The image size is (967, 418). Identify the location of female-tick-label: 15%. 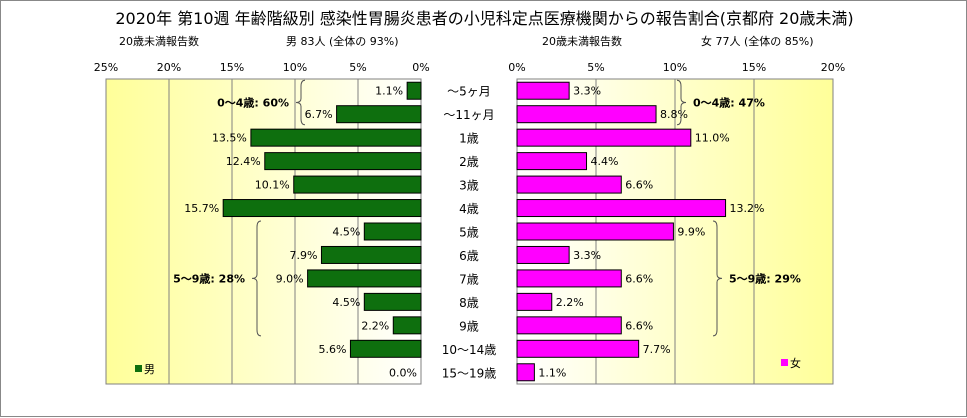
(754, 67).